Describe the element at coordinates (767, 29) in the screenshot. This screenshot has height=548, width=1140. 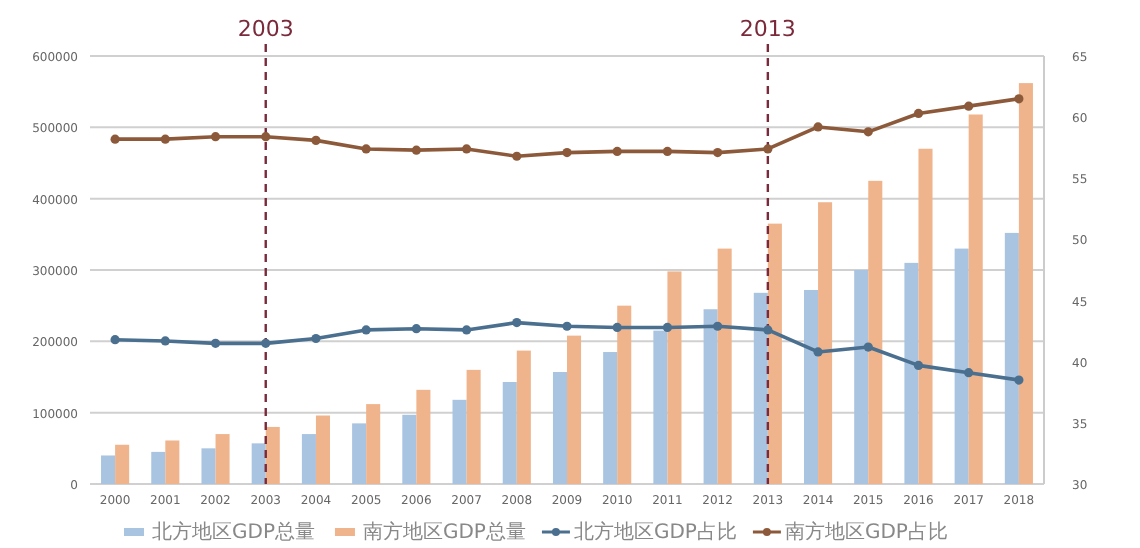
I see `ref-line-label: 2013` at that location.